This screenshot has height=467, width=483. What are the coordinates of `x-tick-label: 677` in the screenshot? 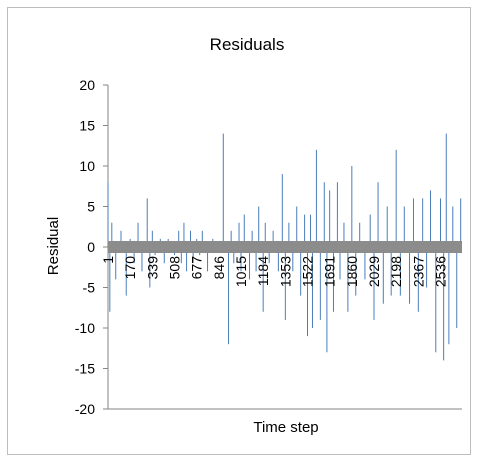 It's located at (197, 268).